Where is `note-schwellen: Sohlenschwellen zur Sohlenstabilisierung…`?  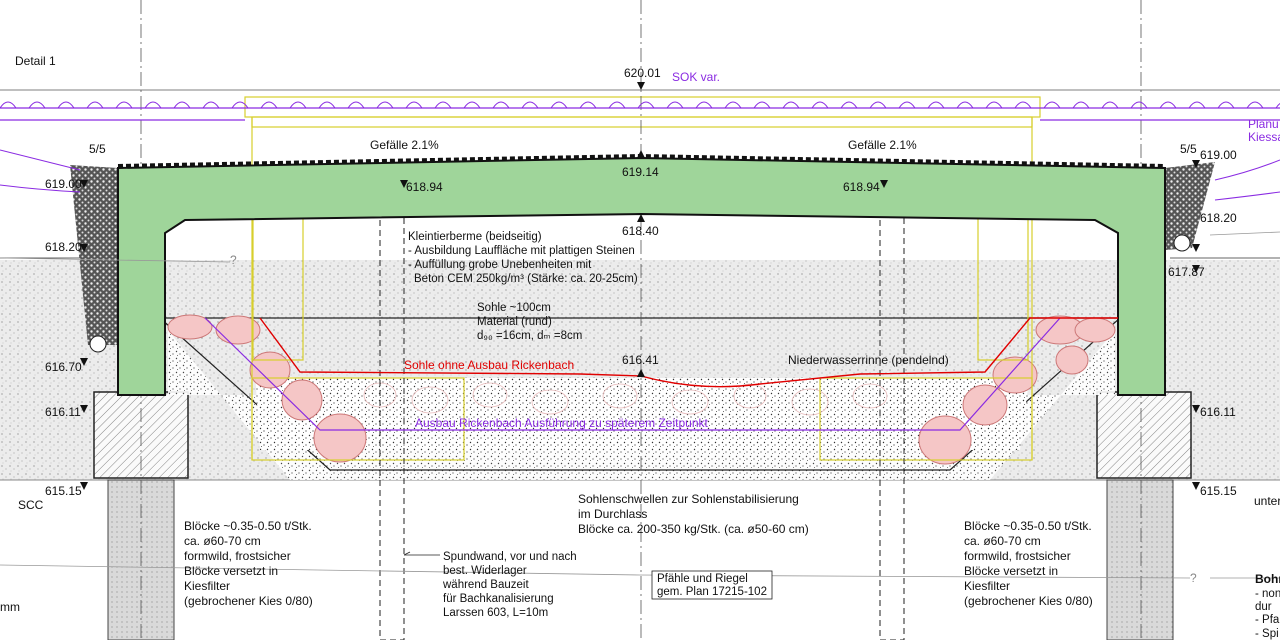
note-schwellen: Sohlenschwellen zur Sohlenstabilisierung… is located at coordinates (693, 514).